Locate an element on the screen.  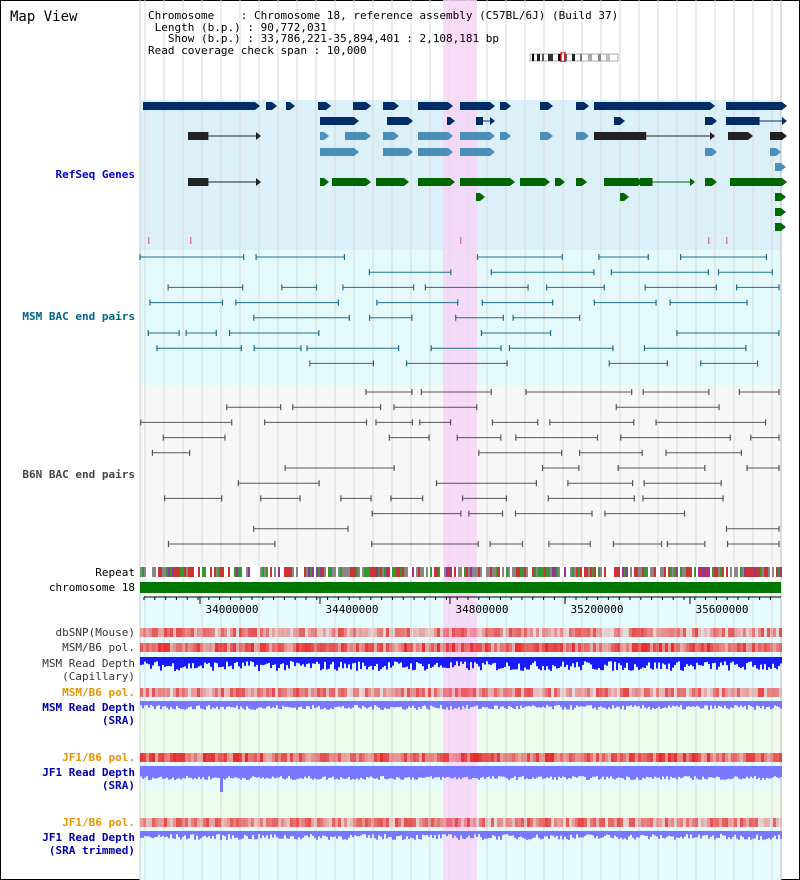
selected-region-highlight is located at coordinates (460, 440).